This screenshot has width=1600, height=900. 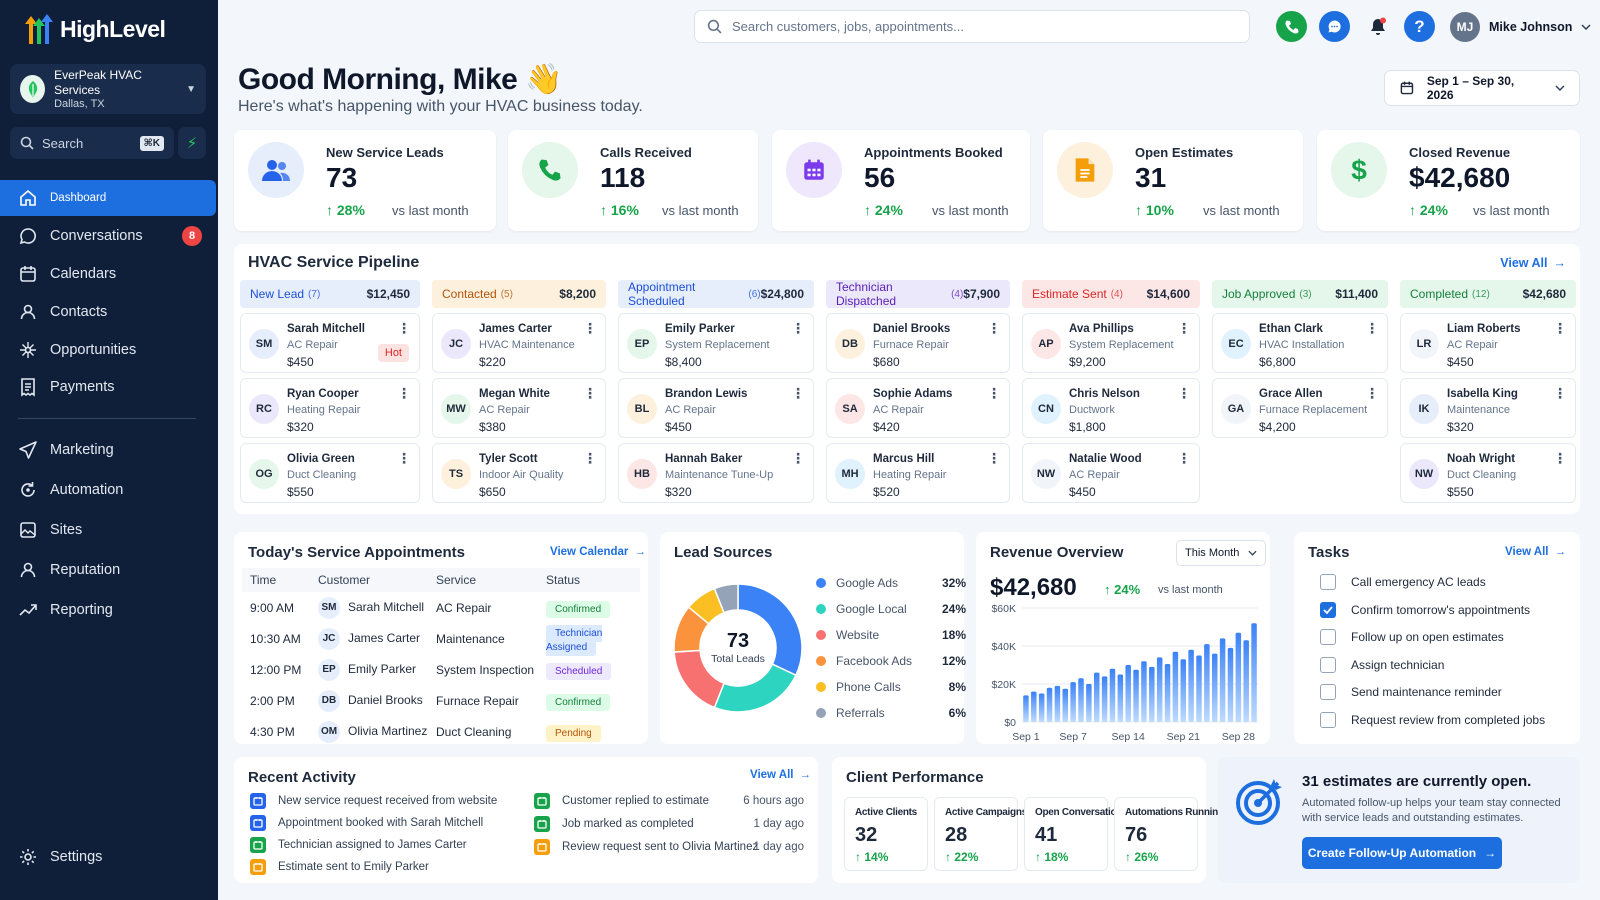 I want to click on search-input, so click(x=984, y=26).